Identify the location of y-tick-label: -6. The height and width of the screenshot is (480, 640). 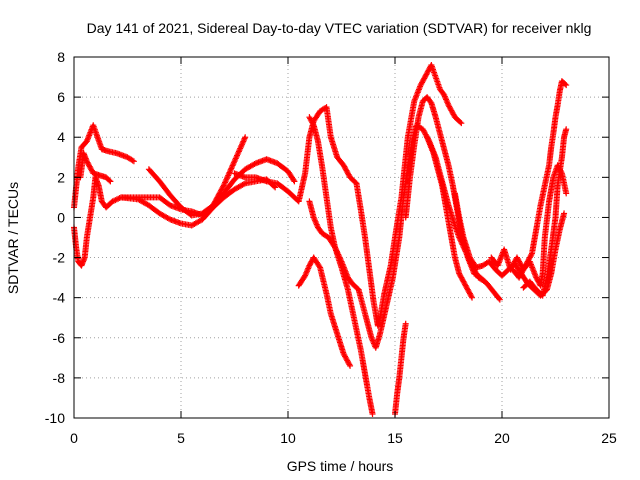
(59, 338).